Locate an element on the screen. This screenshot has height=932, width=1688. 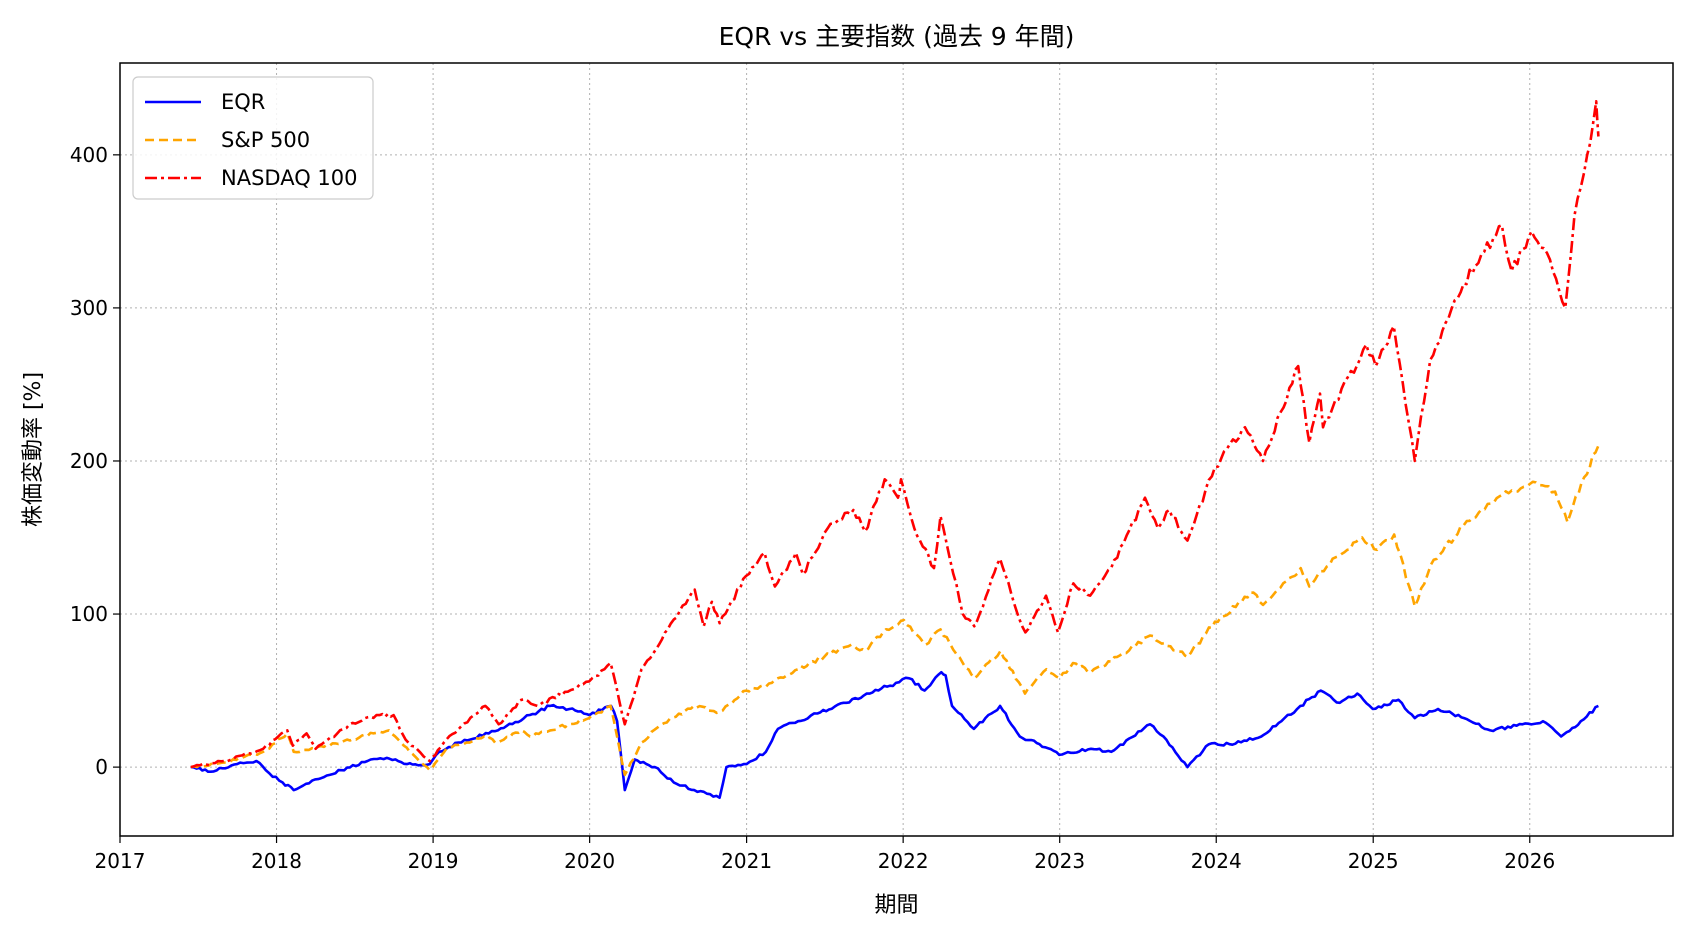
x-tick-label: 2020 is located at coordinates (589, 861).